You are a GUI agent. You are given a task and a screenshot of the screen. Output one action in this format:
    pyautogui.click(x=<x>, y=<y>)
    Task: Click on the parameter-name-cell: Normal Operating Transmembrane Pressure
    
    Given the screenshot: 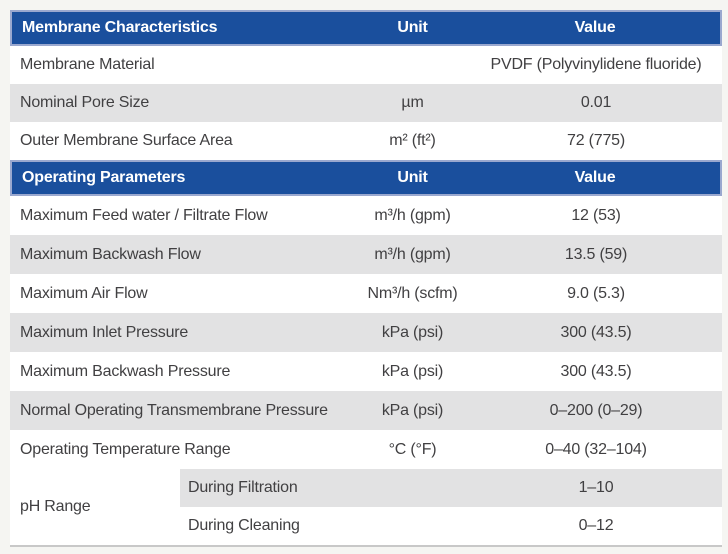 What is the action you would take?
    pyautogui.click(x=174, y=410)
    